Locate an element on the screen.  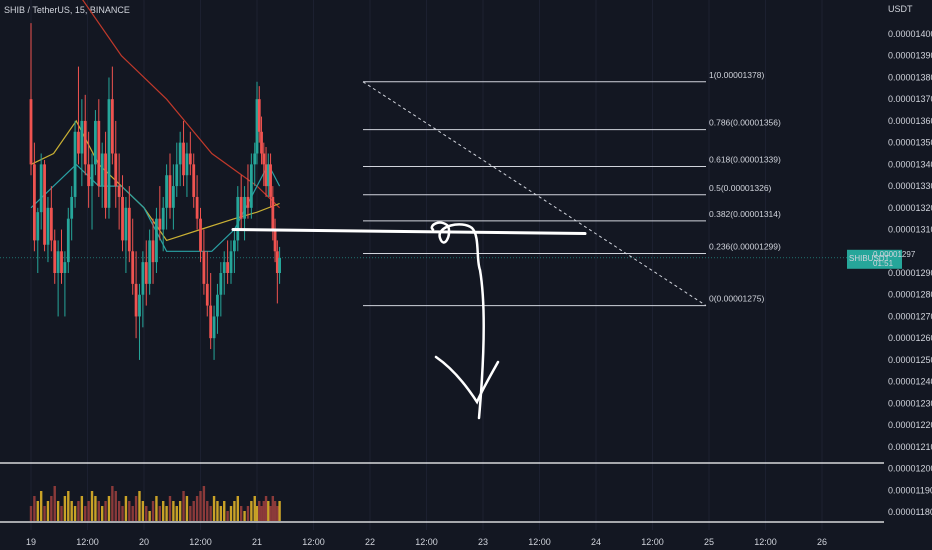
y-tick-label: 0.00001360 is located at coordinates (910, 121).